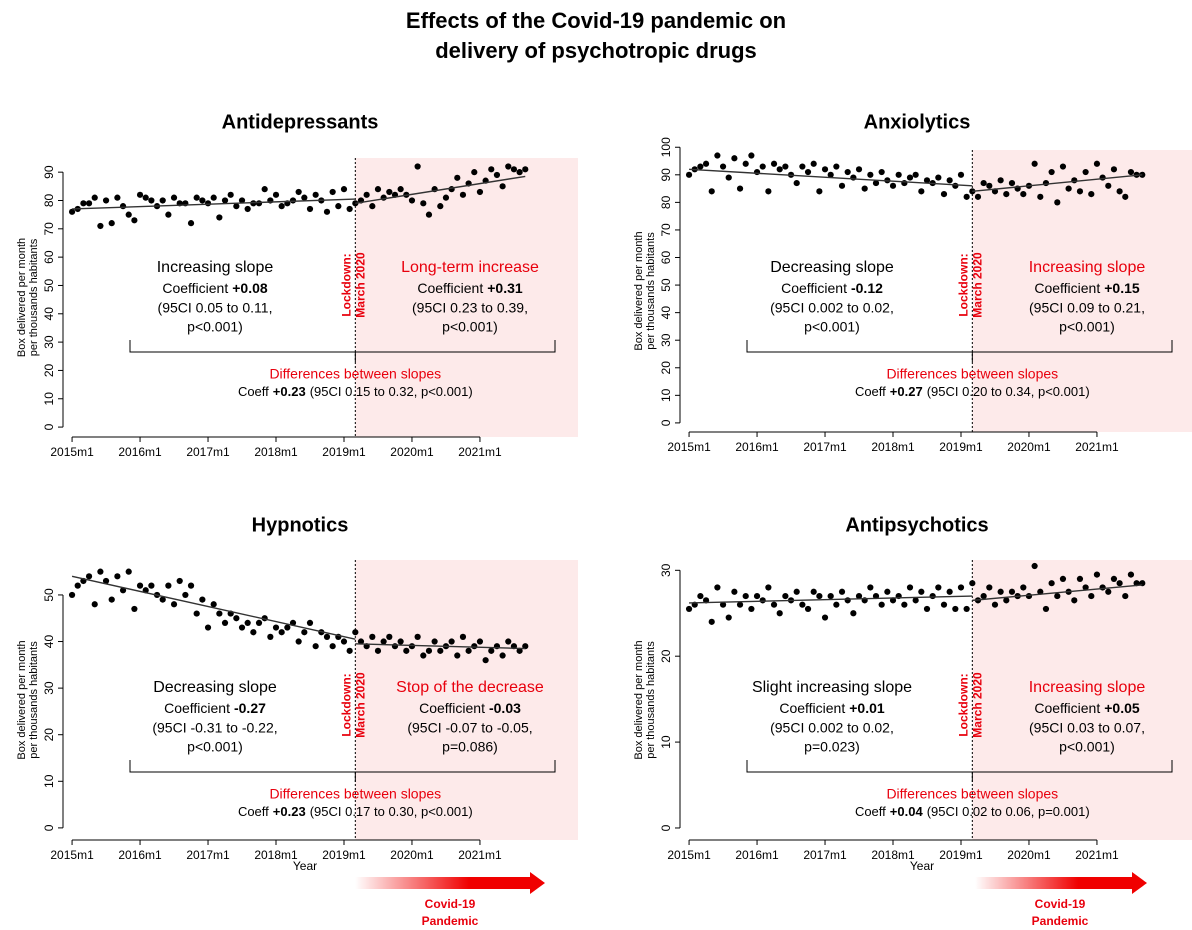  What do you see at coordinates (34, 700) in the screenshot?
I see `y-axis-label: per thousands habitants` at bounding box center [34, 700].